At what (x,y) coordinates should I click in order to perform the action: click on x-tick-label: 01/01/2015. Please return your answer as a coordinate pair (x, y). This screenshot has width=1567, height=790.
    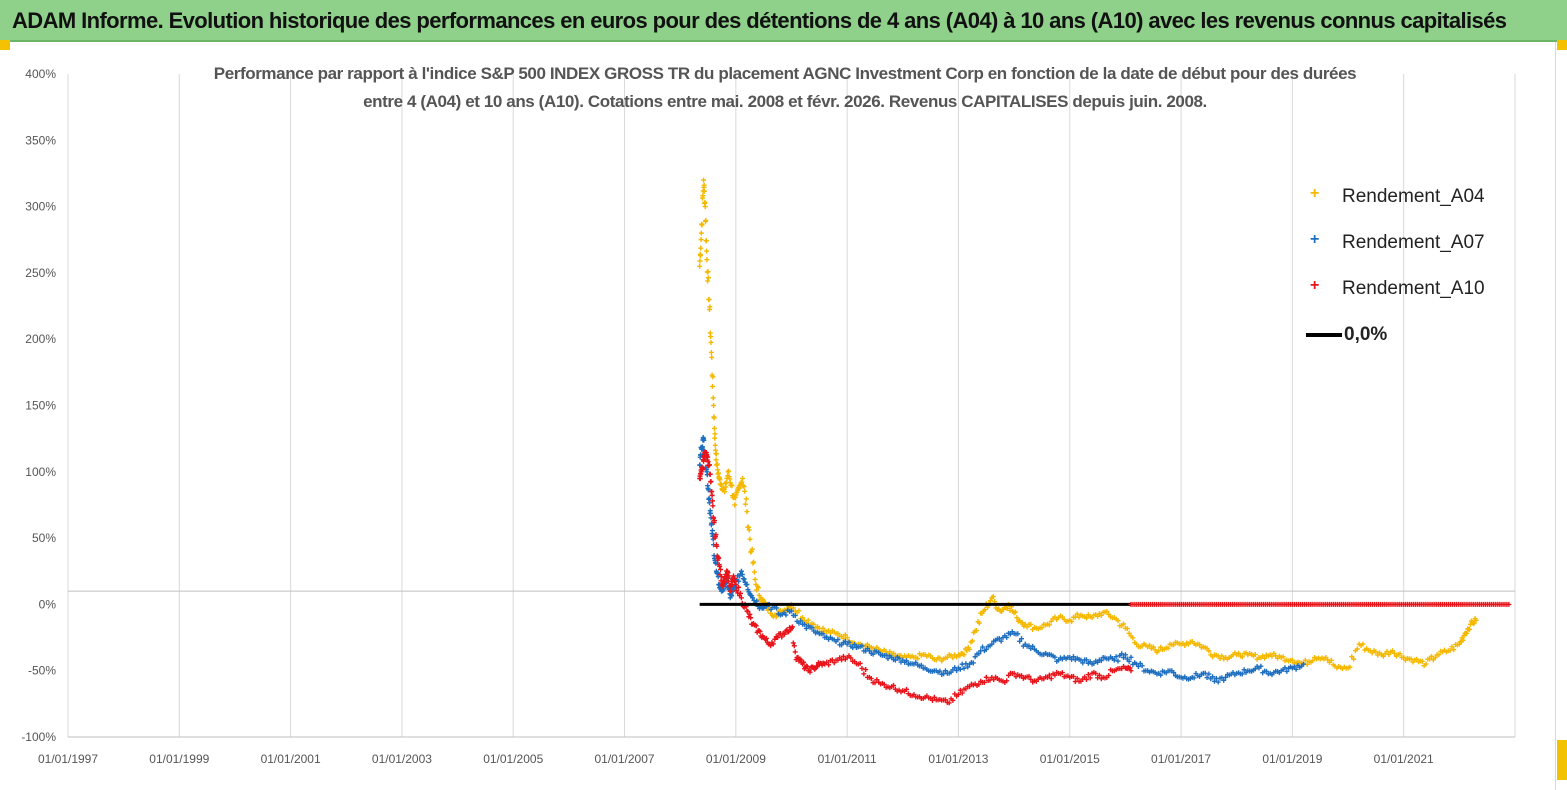
    Looking at the image, I should click on (1070, 759).